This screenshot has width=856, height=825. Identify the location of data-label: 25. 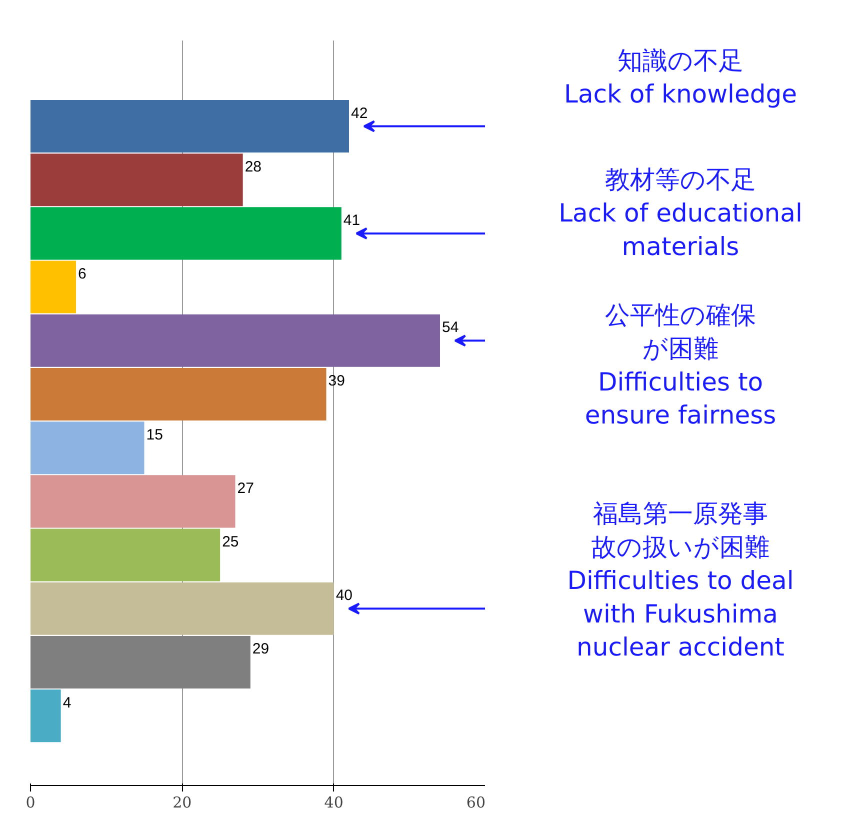
(230, 542).